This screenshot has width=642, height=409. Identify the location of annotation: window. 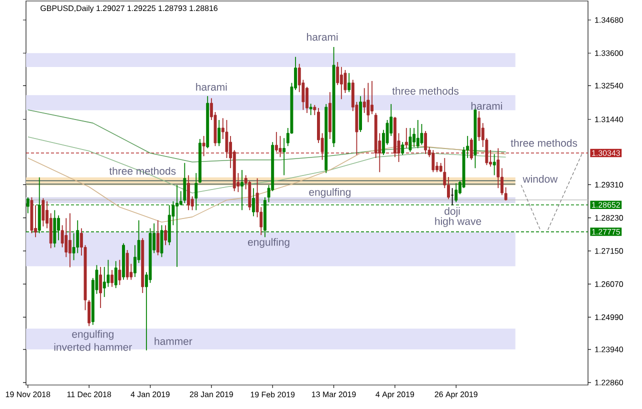
(540, 179).